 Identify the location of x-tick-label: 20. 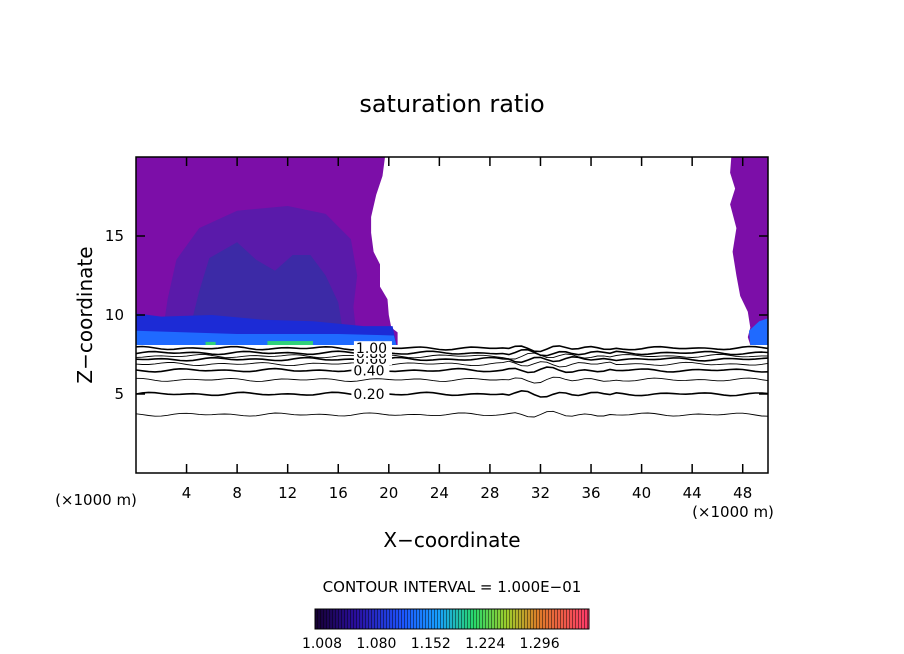
(388, 493).